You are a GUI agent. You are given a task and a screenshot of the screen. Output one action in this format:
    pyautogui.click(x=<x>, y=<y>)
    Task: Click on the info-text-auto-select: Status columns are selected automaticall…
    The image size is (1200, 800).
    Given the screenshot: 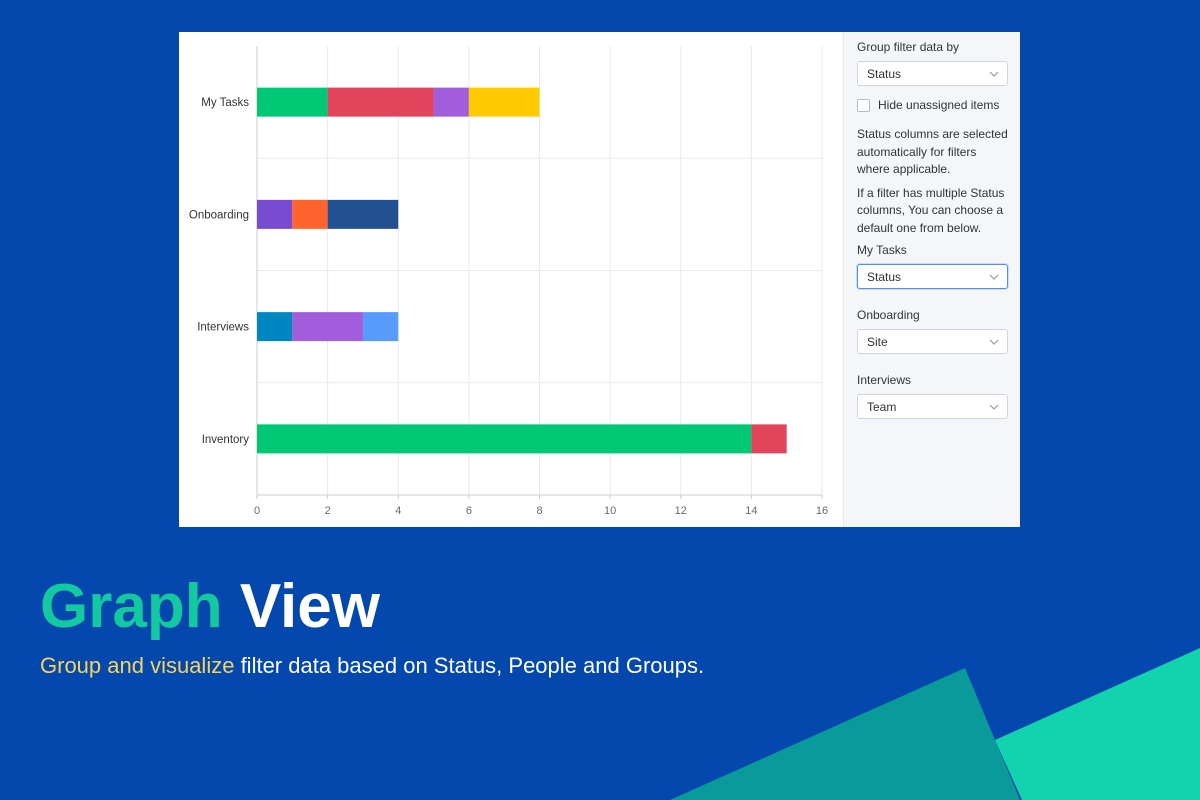 What is the action you would take?
    pyautogui.click(x=932, y=151)
    